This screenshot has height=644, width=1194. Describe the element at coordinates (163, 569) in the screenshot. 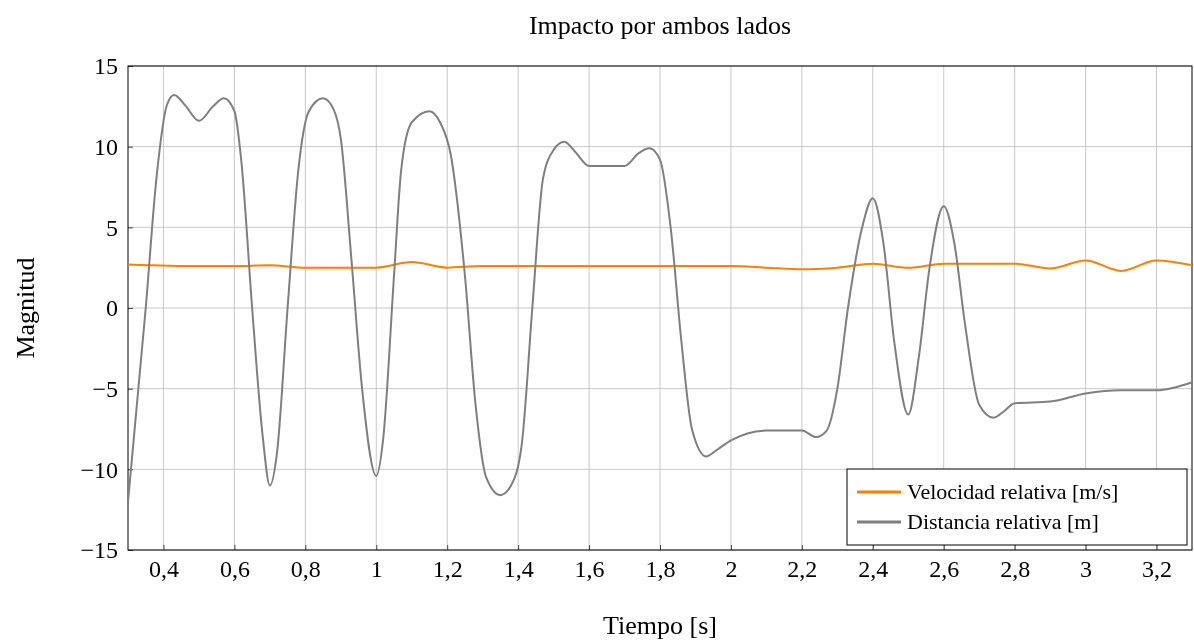

I see `x-tick-label: 0,4` at that location.